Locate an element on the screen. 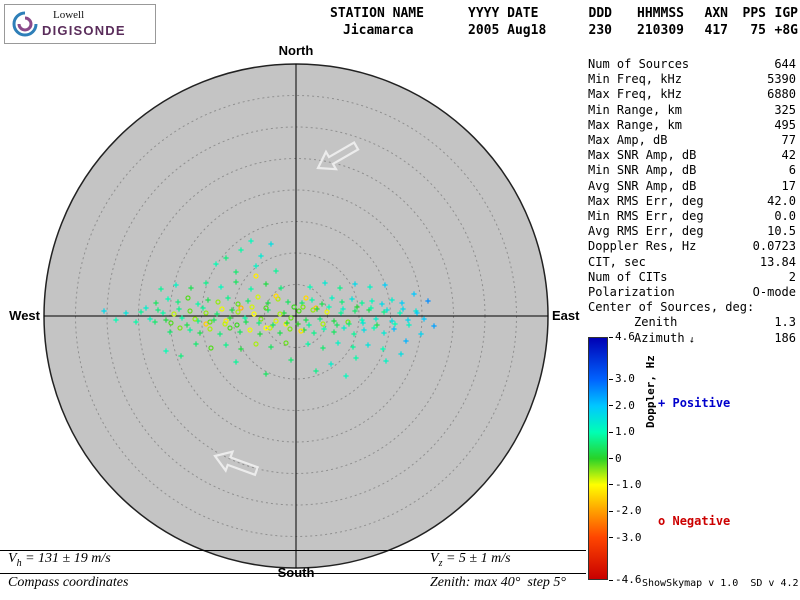  stat-row: CIT, sec 13.84 is located at coordinates (692, 262).